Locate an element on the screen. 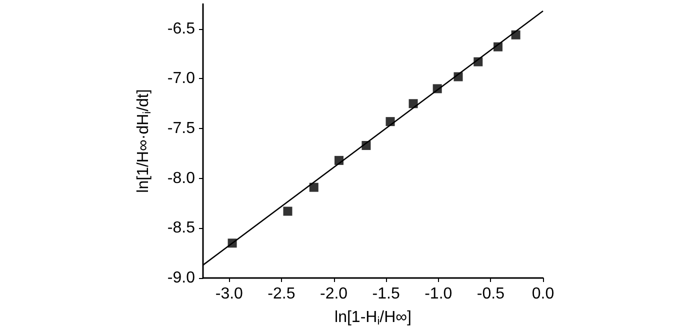 This screenshot has width=700, height=332. y-tick-label: -7.5 is located at coordinates (181, 129).